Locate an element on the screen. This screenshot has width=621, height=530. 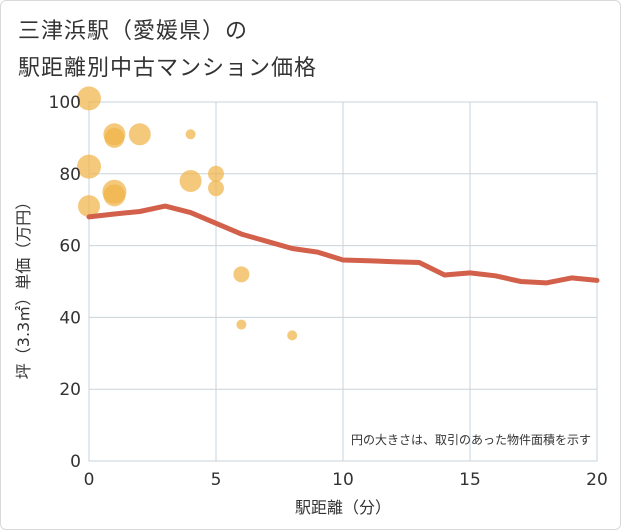
y-tick-label: 100 is located at coordinates (65, 103).